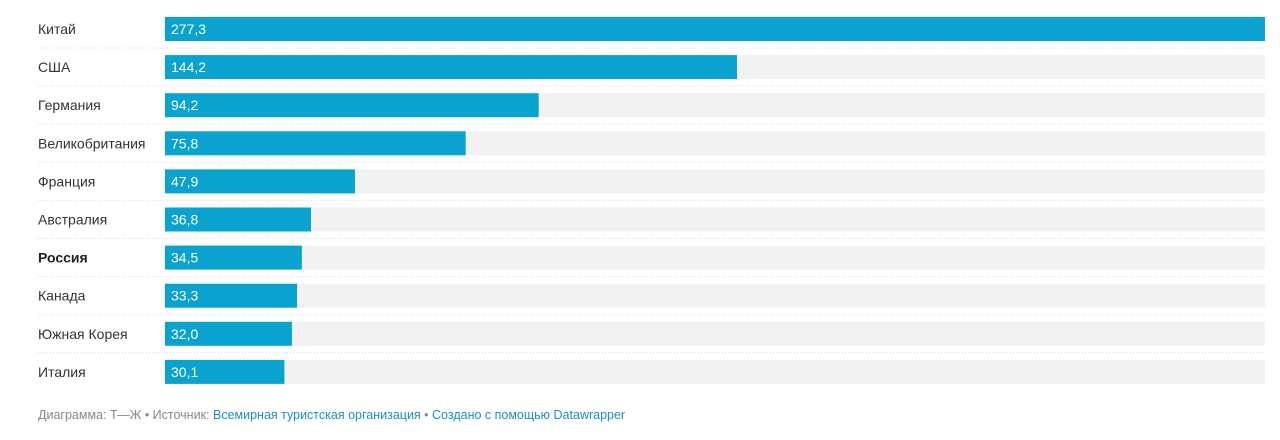  What do you see at coordinates (188, 67) in the screenshot?
I see `value-label: 144,2` at bounding box center [188, 67].